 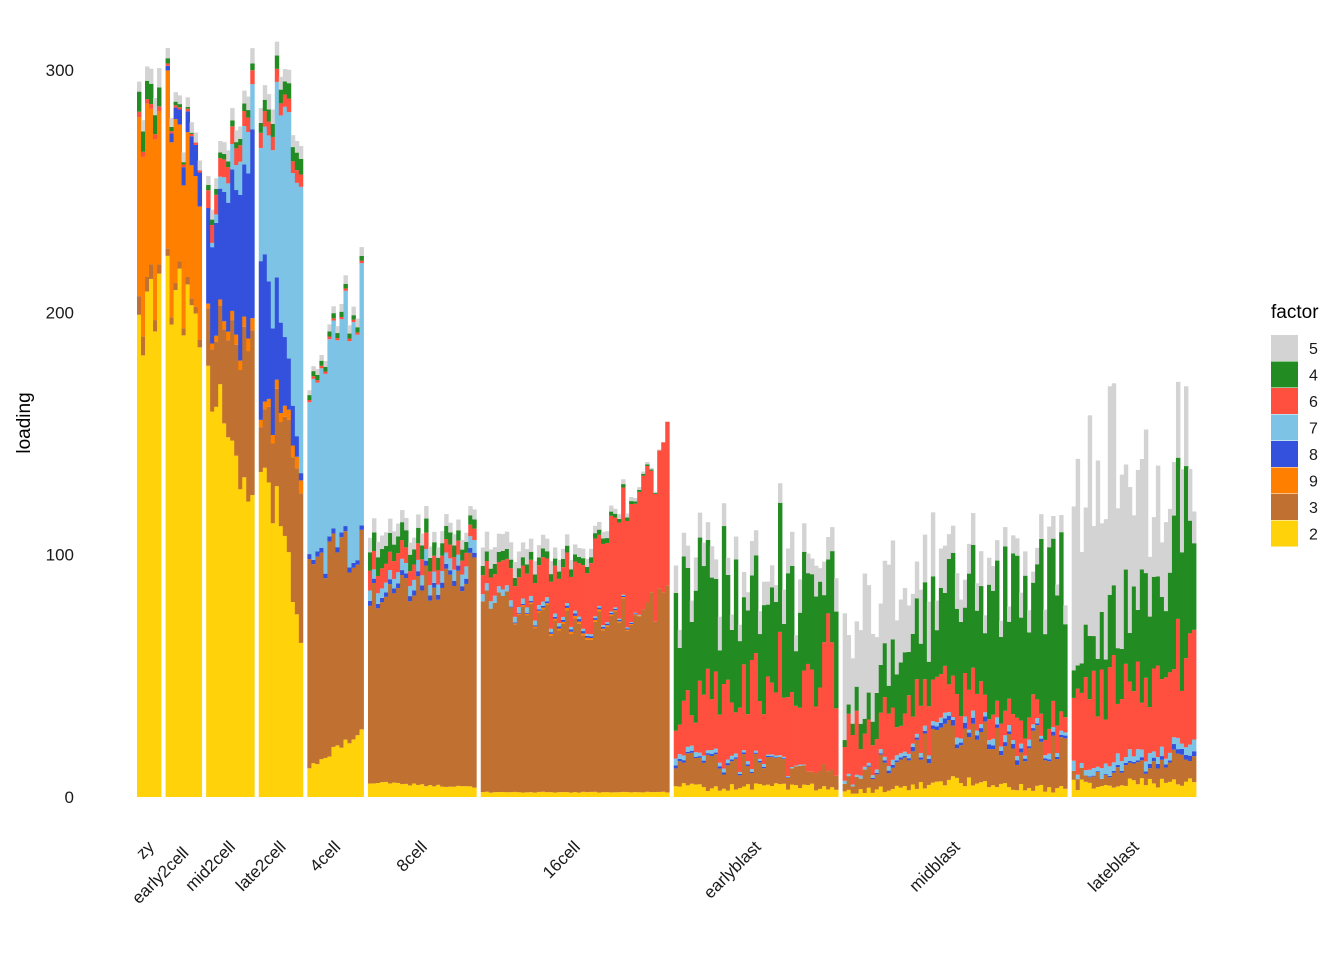 I want to click on legend-label: 9, so click(x=1313, y=482).